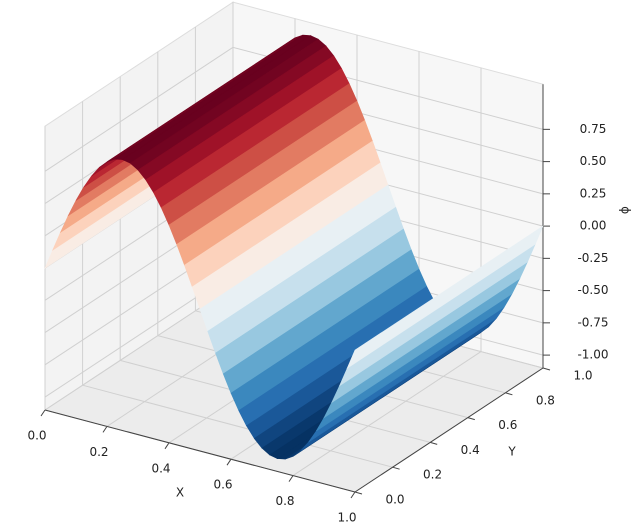  Describe the element at coordinates (449, 430) in the screenshot. I see `y-axis` at that location.